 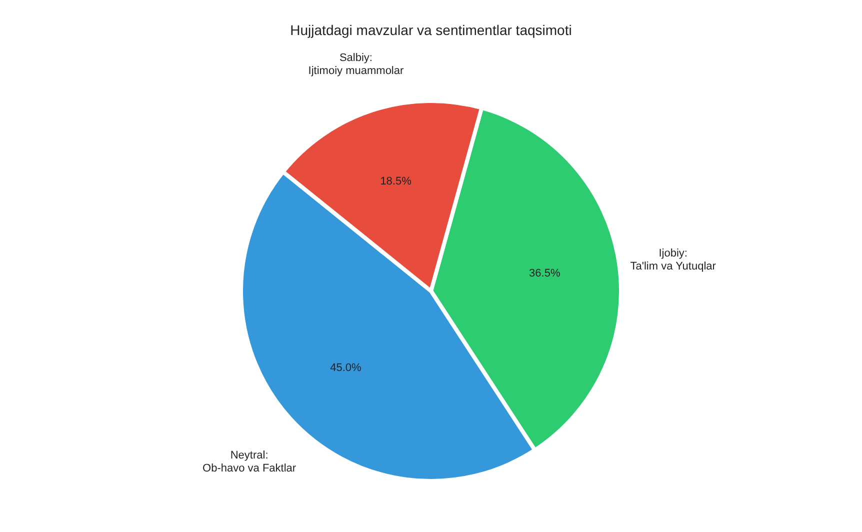 I want to click on slice-label: Neytral: Ob-havo va Faktlar, so click(x=249, y=461).